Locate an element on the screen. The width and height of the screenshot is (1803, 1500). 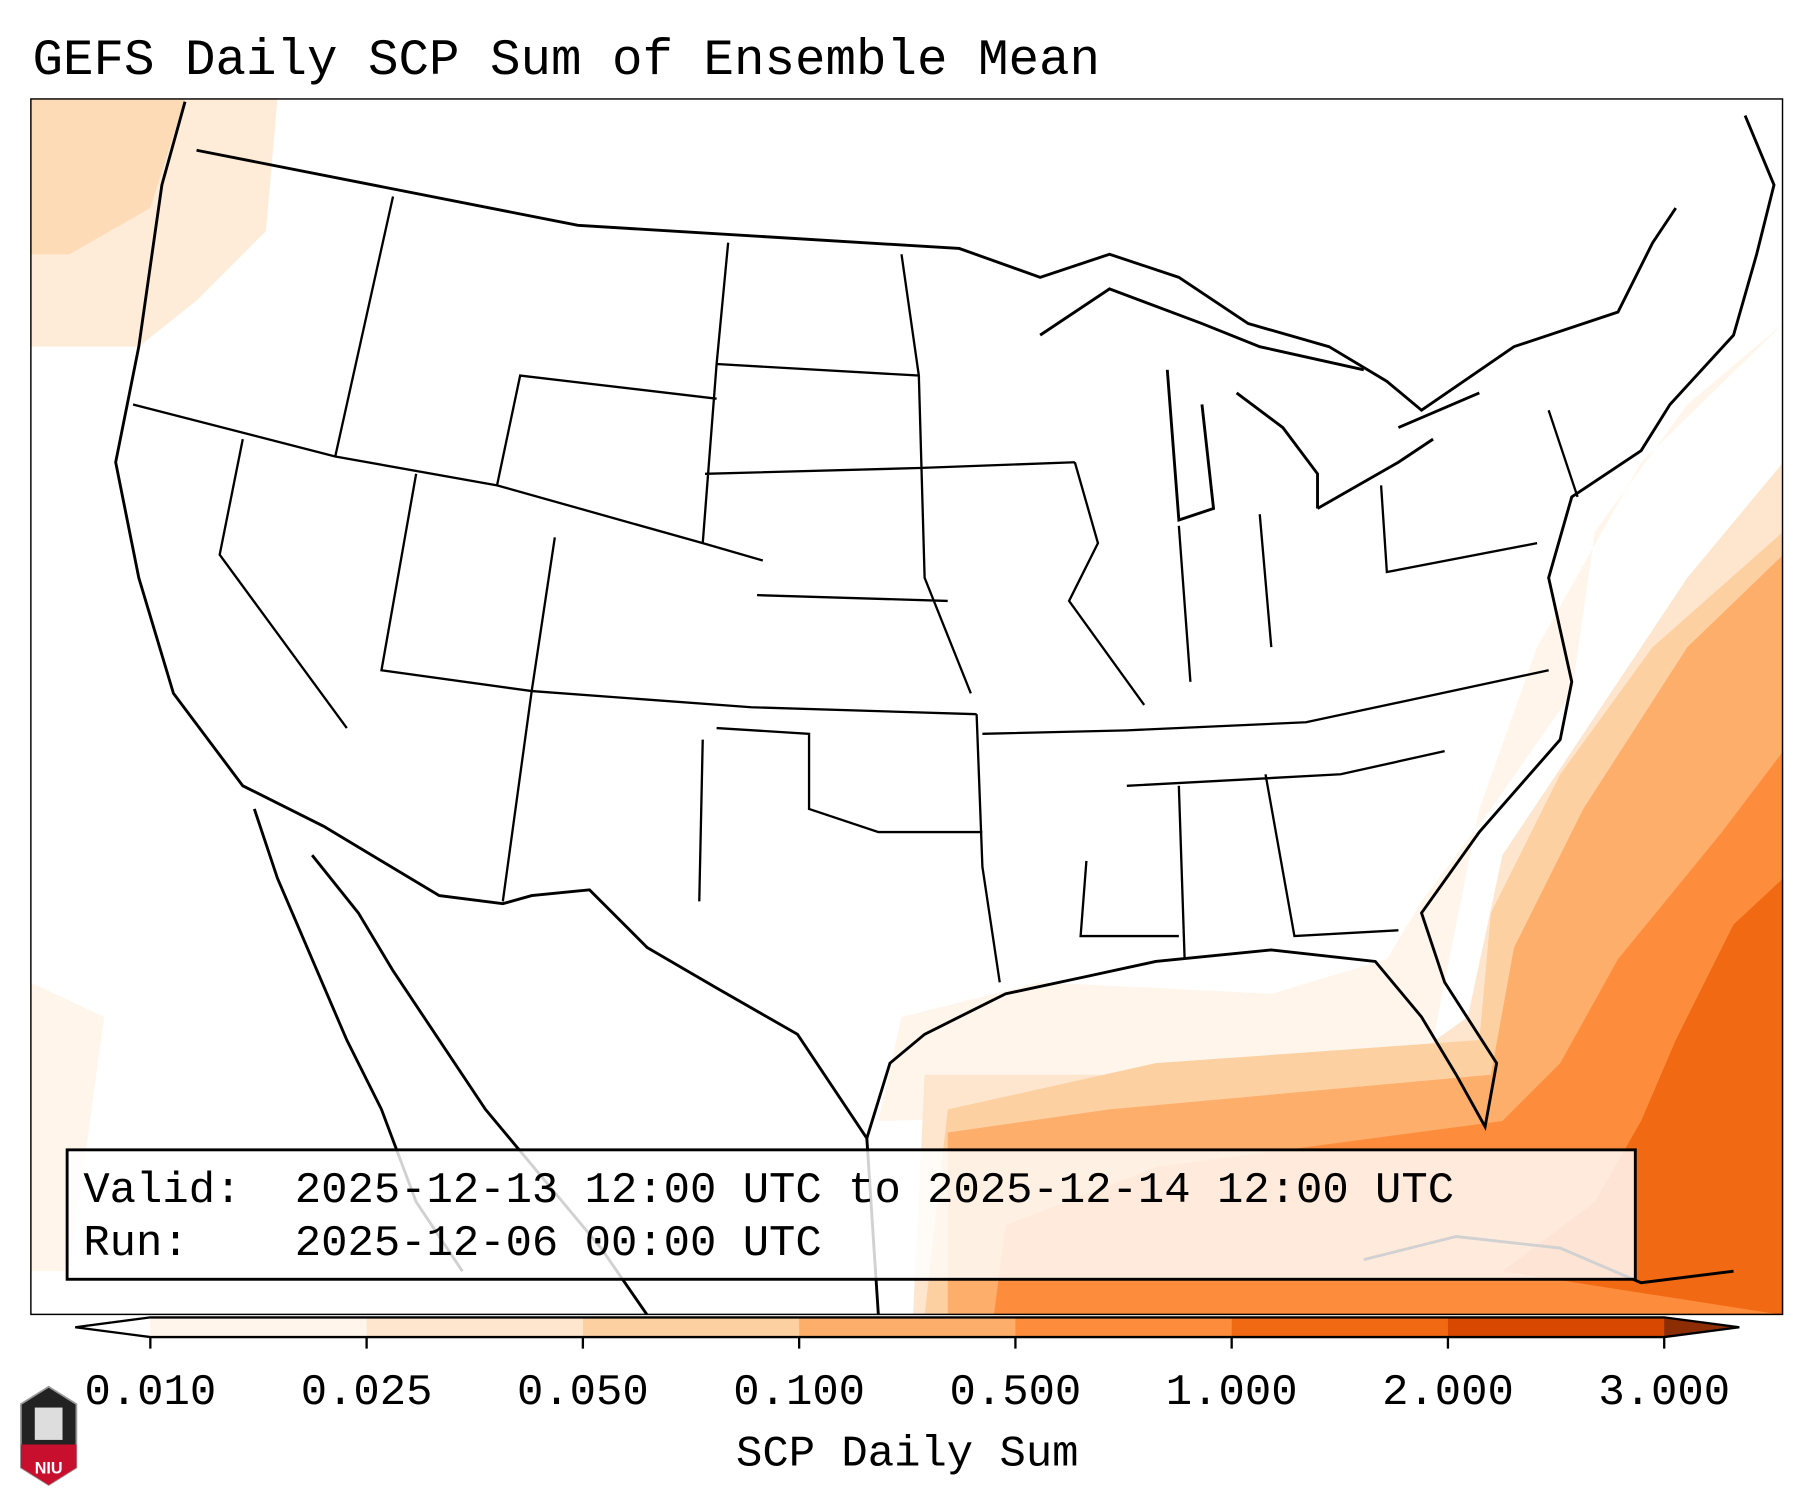
colorbar-tick-label: 0.500 is located at coordinates (1016, 1393).